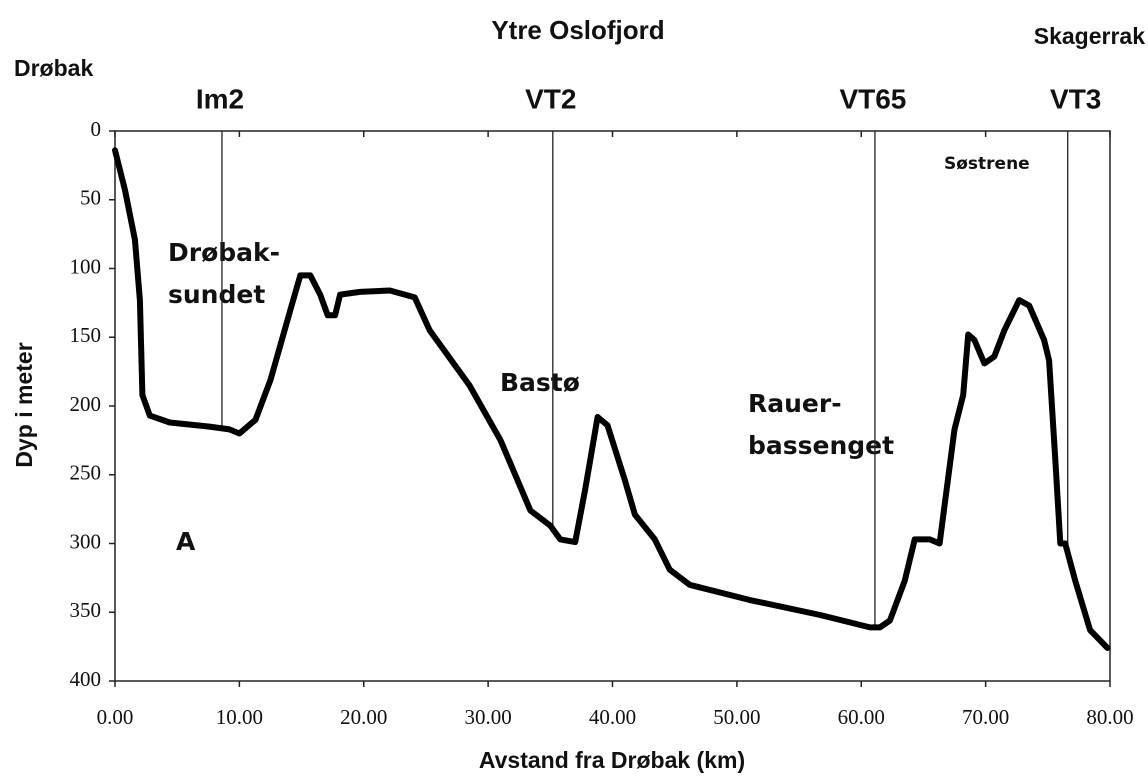 The height and width of the screenshot is (780, 1148). I want to click on x-tick-label: 10.00, so click(239, 717).